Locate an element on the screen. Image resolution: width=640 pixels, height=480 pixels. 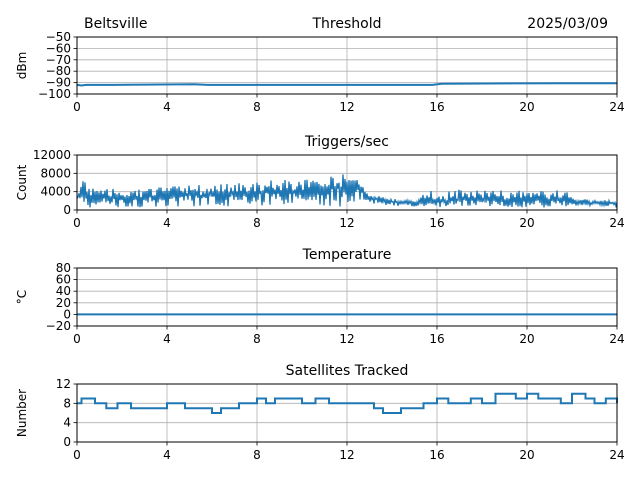
y-tick-label: −90 is located at coordinates (58, 83).